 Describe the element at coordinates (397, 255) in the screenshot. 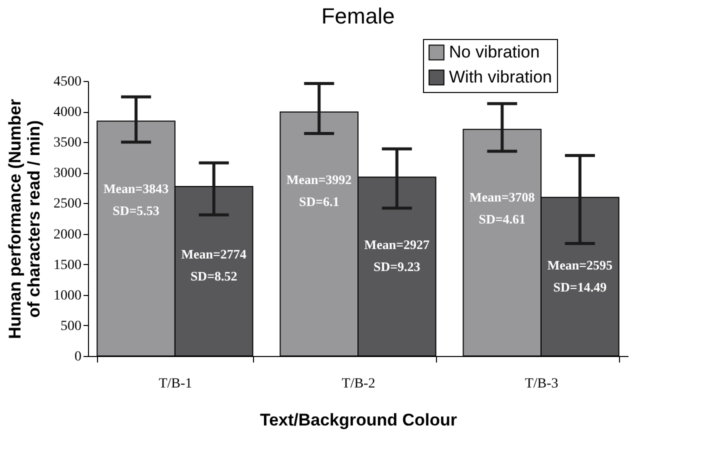

I see `data-label: Mean=2927 SD=9.23` at that location.